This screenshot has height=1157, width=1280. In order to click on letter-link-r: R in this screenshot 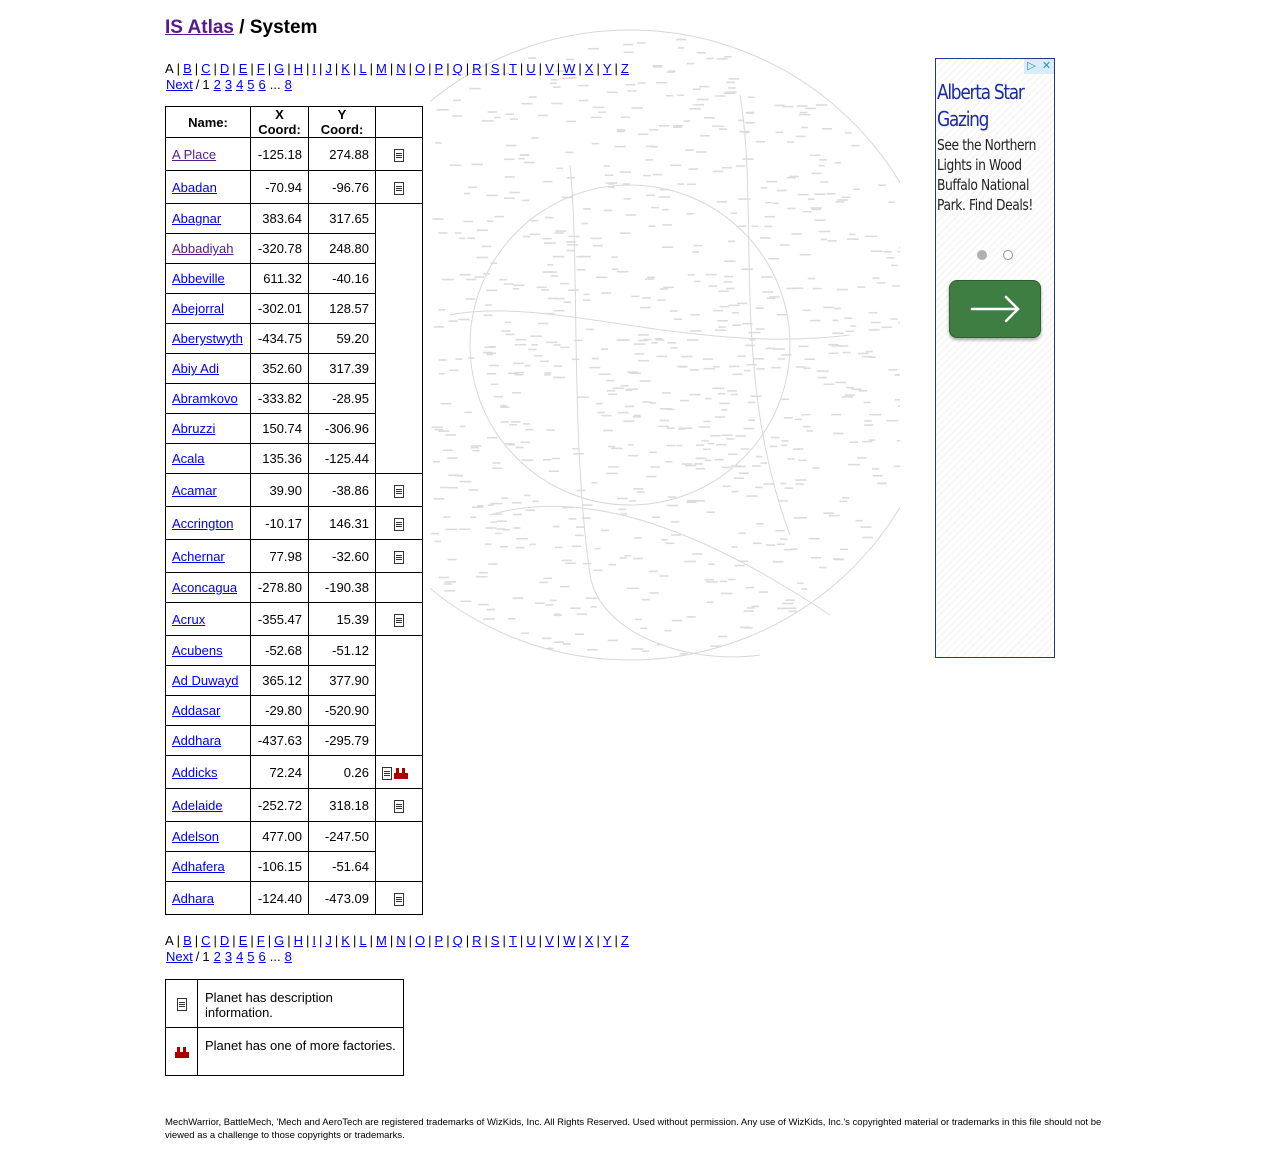, I will do `click(477, 68)`.